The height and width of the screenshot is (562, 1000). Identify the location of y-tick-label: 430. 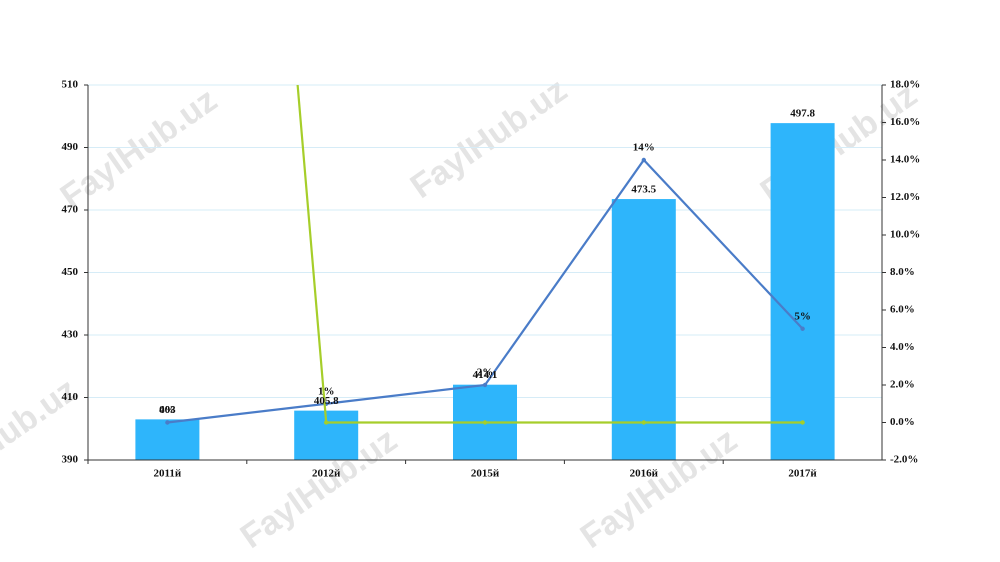
(70, 335).